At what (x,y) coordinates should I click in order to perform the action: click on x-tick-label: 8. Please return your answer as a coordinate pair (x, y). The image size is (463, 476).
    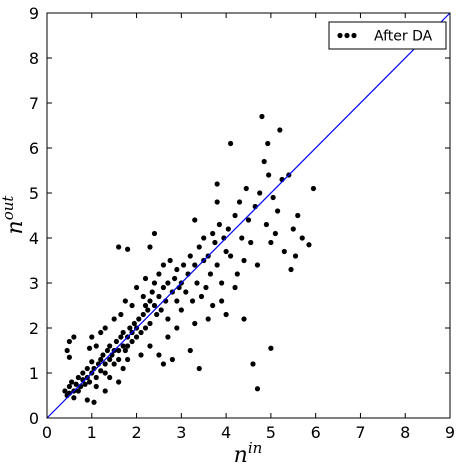
    Looking at the image, I should click on (405, 432).